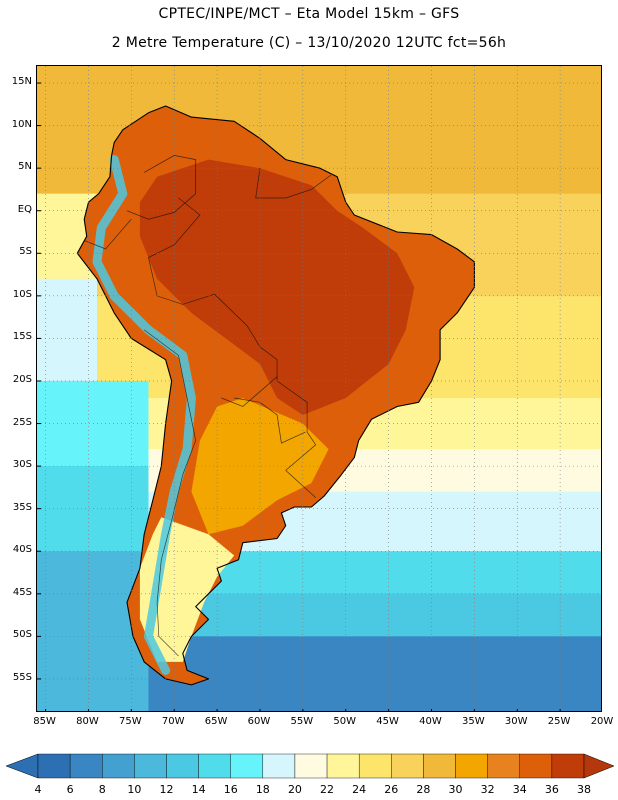  Describe the element at coordinates (22, 507) in the screenshot. I see `lat-tick-label: 35S` at that location.